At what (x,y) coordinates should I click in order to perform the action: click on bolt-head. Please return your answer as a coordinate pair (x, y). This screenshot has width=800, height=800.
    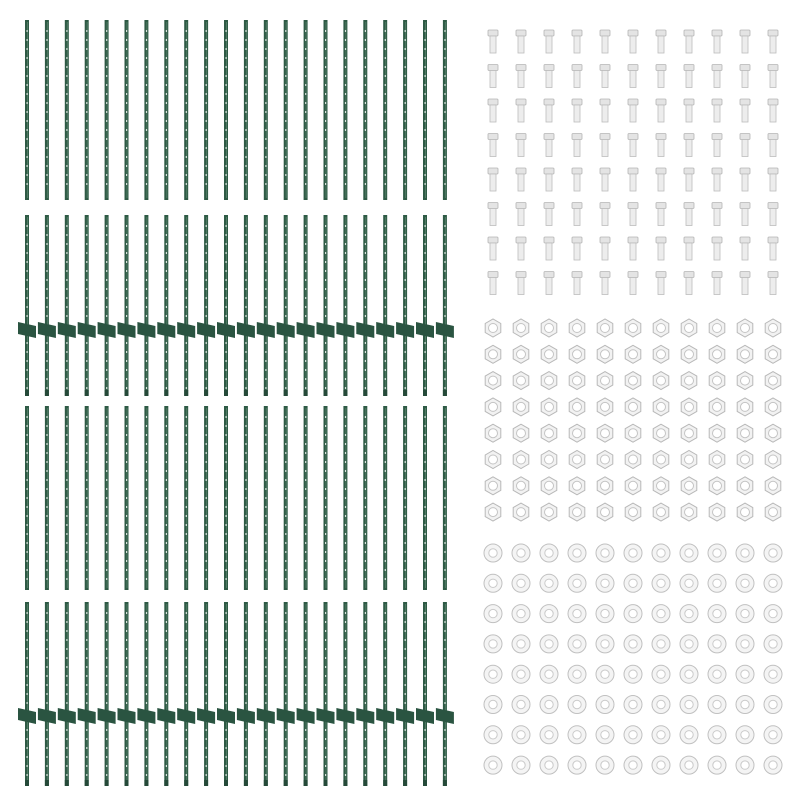
    Looking at the image, I should click on (717, 240).